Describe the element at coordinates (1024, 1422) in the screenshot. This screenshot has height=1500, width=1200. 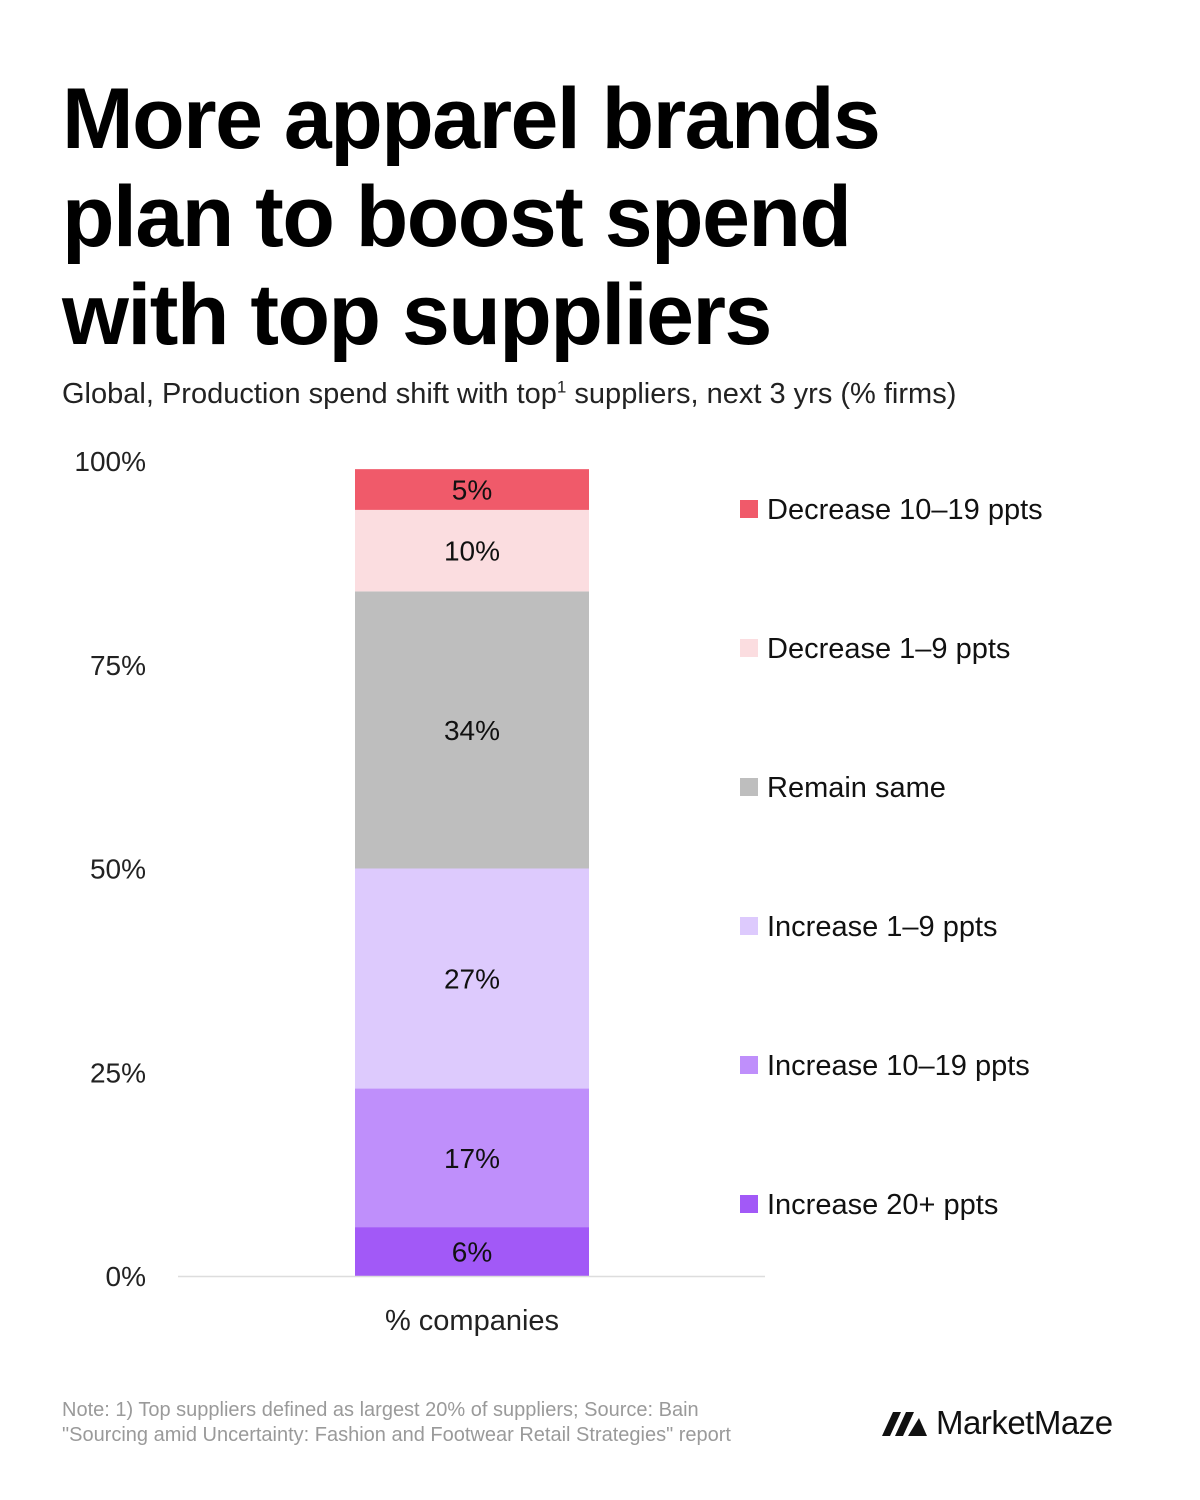
I see `brand-name: MarketMaze` at that location.